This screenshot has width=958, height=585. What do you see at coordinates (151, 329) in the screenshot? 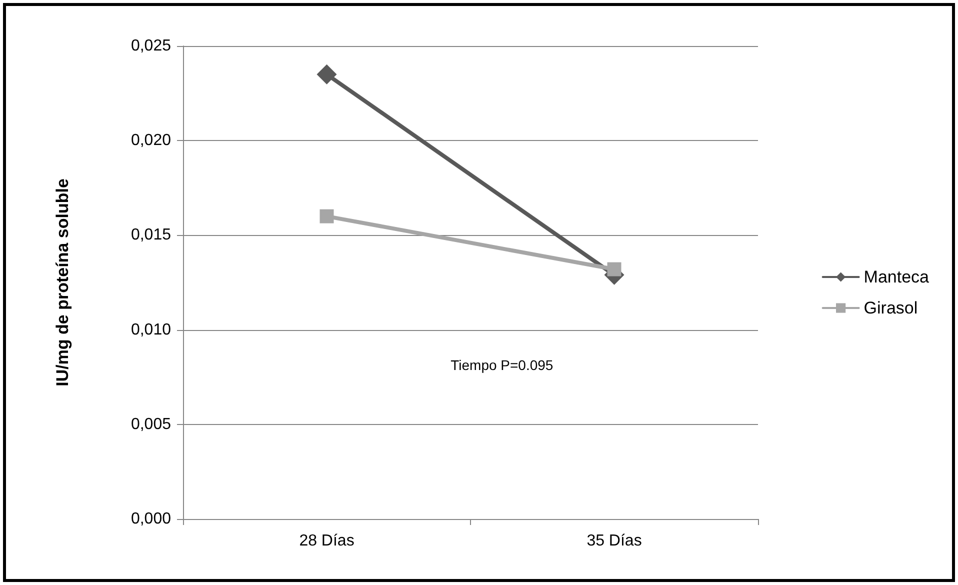
I see `y-tick-label: 0,010` at bounding box center [151, 329].